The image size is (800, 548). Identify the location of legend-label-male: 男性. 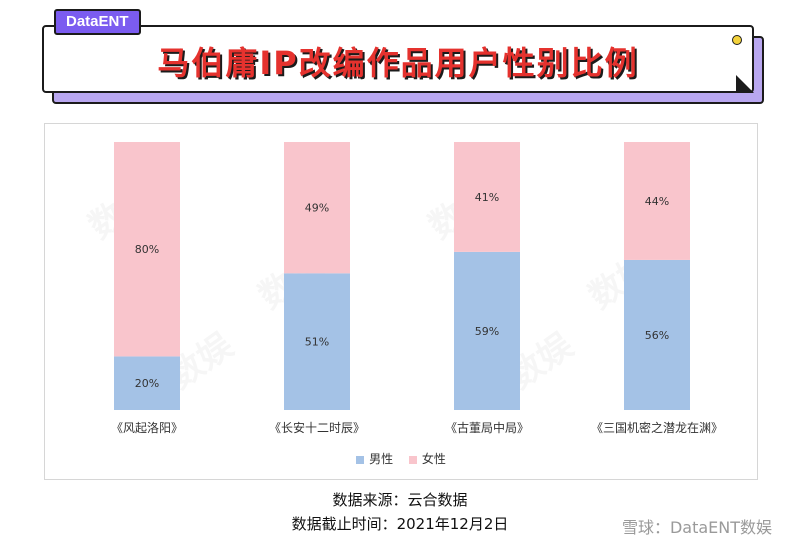
(381, 459).